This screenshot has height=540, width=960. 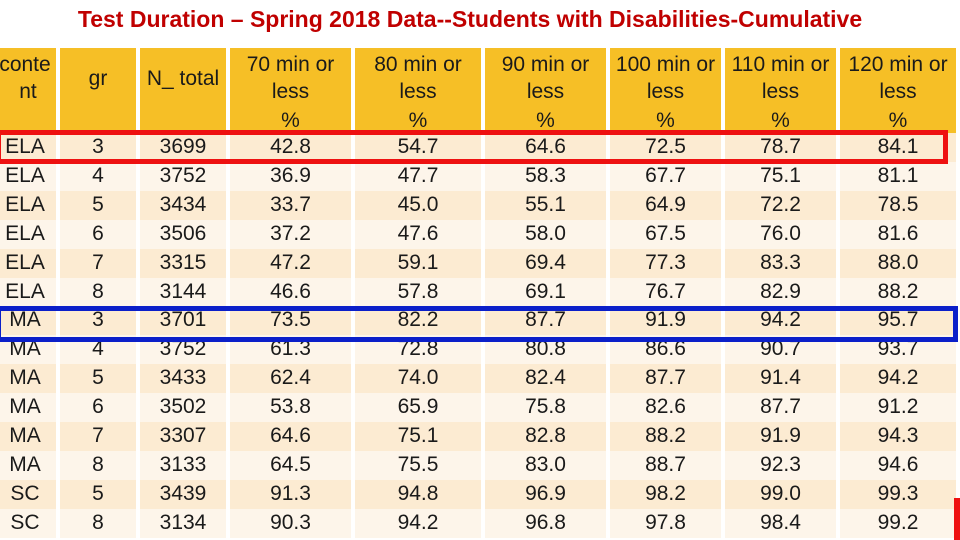 I want to click on table-cell: 88.2, so click(x=667, y=436).